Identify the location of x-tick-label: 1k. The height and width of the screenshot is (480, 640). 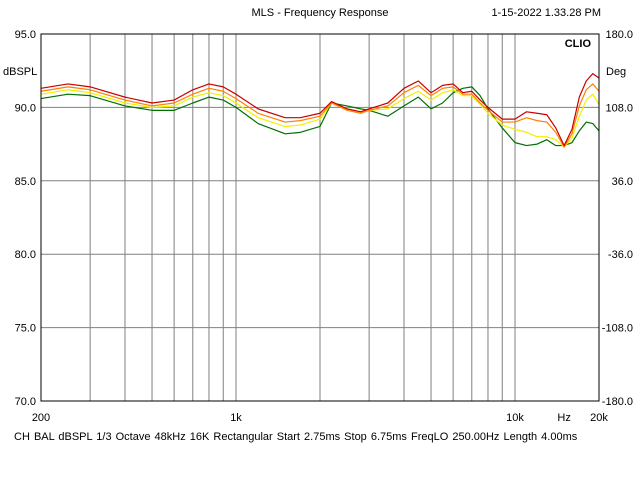
(236, 418).